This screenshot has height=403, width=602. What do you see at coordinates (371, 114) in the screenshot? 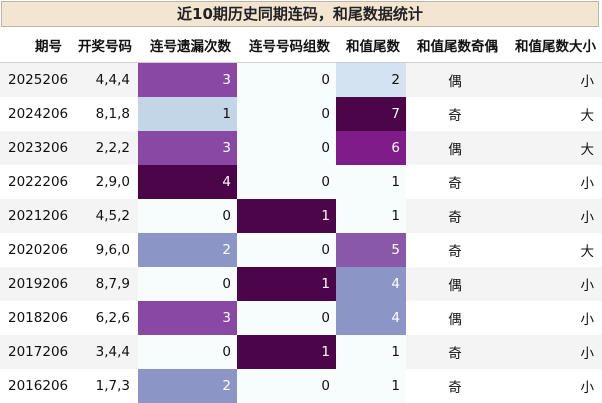
I see `tail-cell: 7` at bounding box center [371, 114].